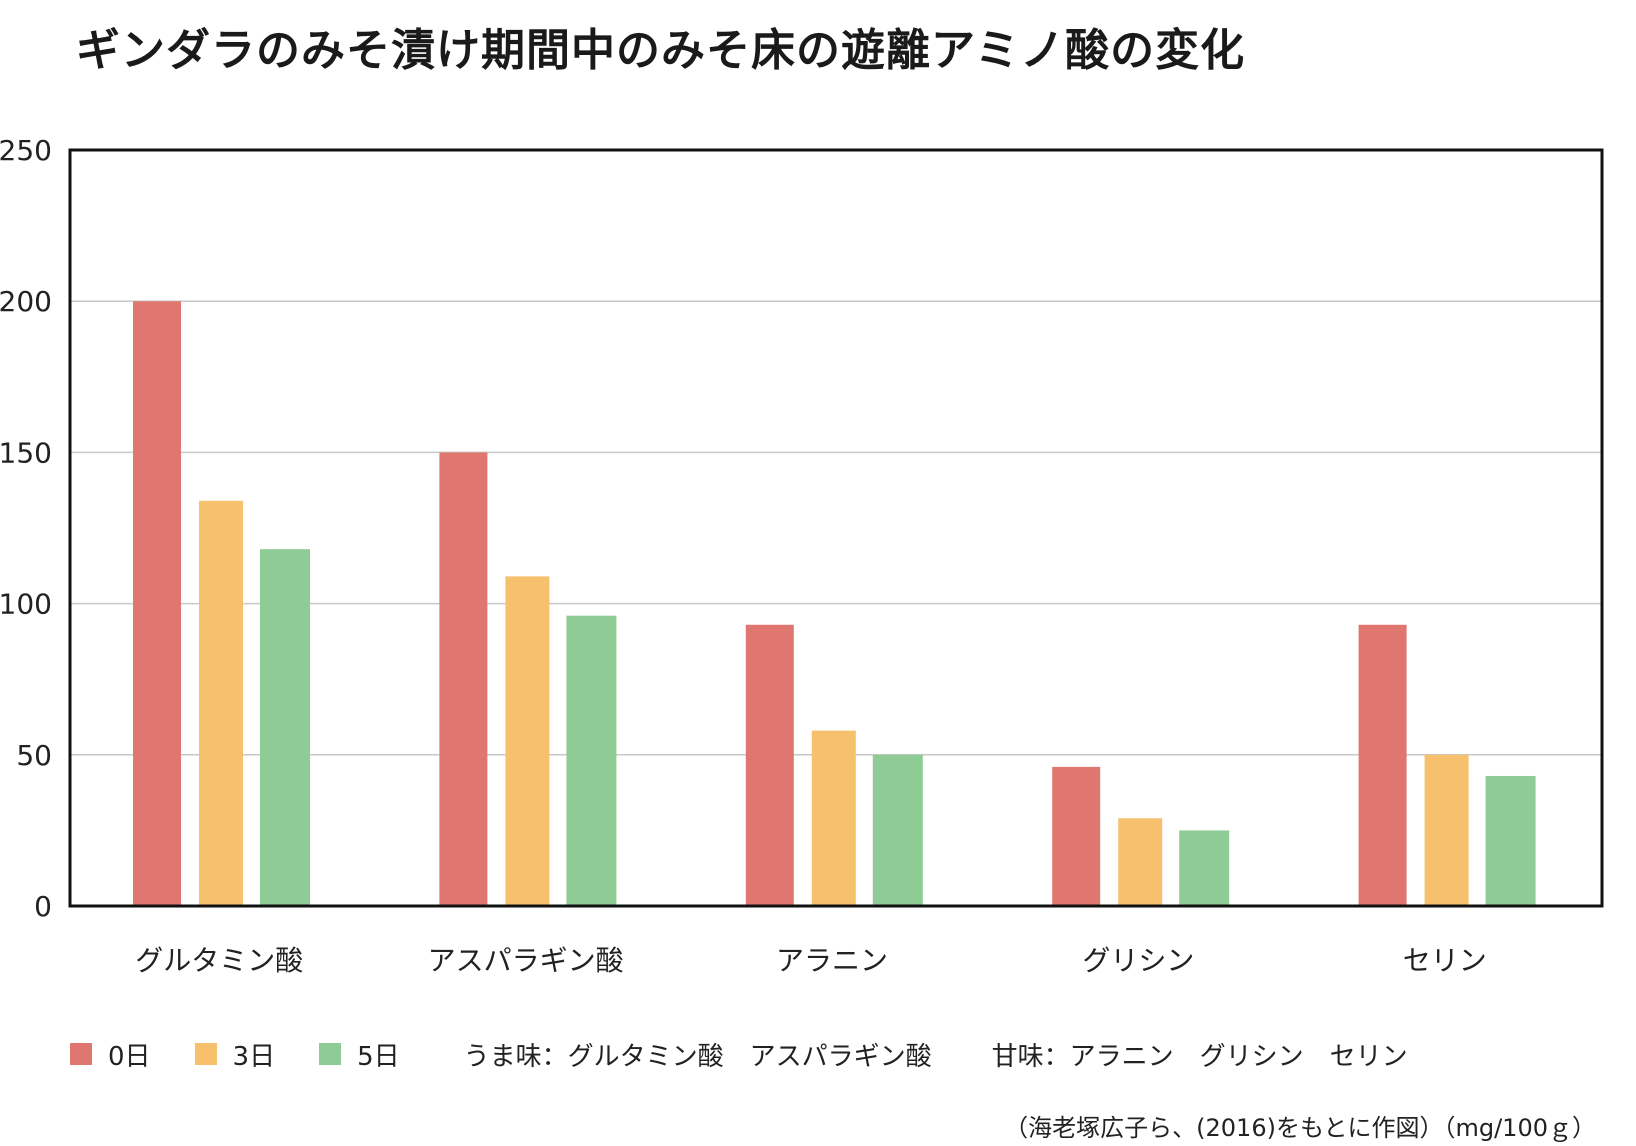  I want to click on bar-5日-アラニン, so click(897, 830).